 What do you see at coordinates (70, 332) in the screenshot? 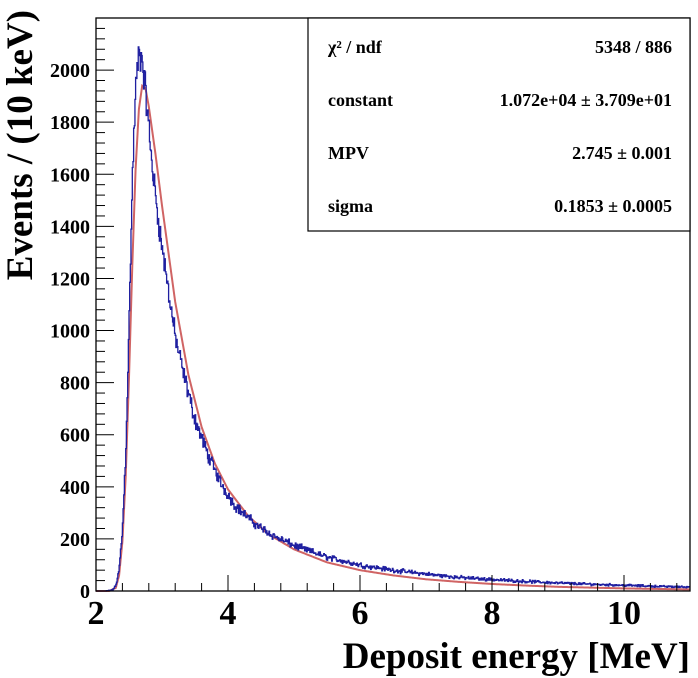
I see `y-tick-label: 1000` at bounding box center [70, 332].